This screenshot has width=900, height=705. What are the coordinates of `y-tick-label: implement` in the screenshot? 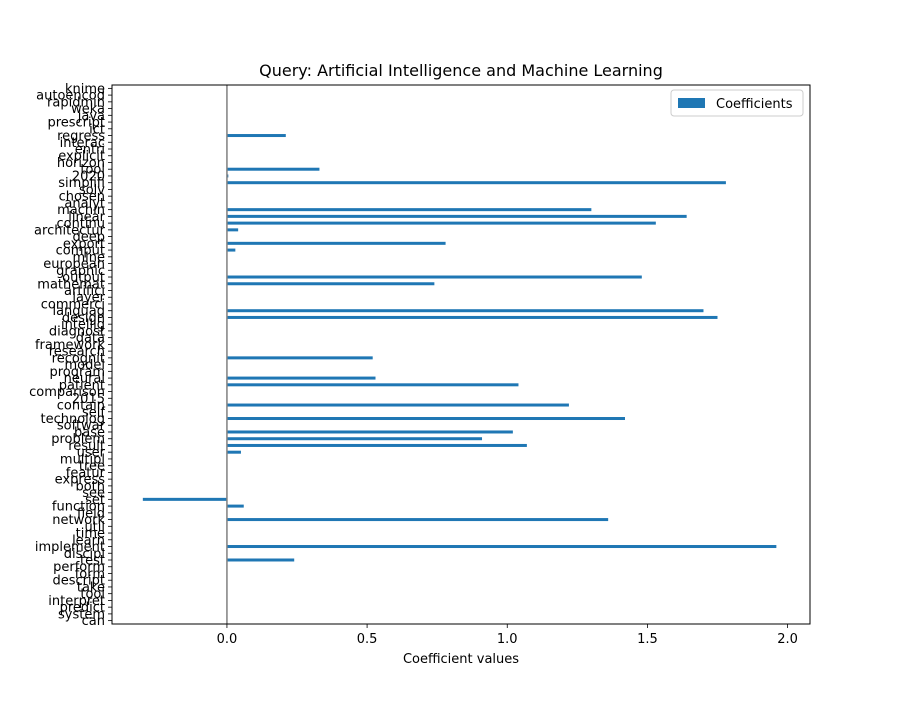 It's located at (70, 547).